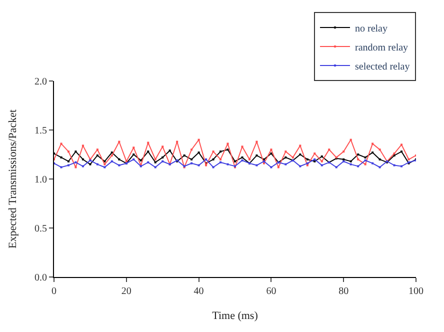 This screenshot has height=332, width=444. Describe the element at coordinates (13, 179) in the screenshot. I see `y-axis-title: Expected Transmissions/Packet` at that location.